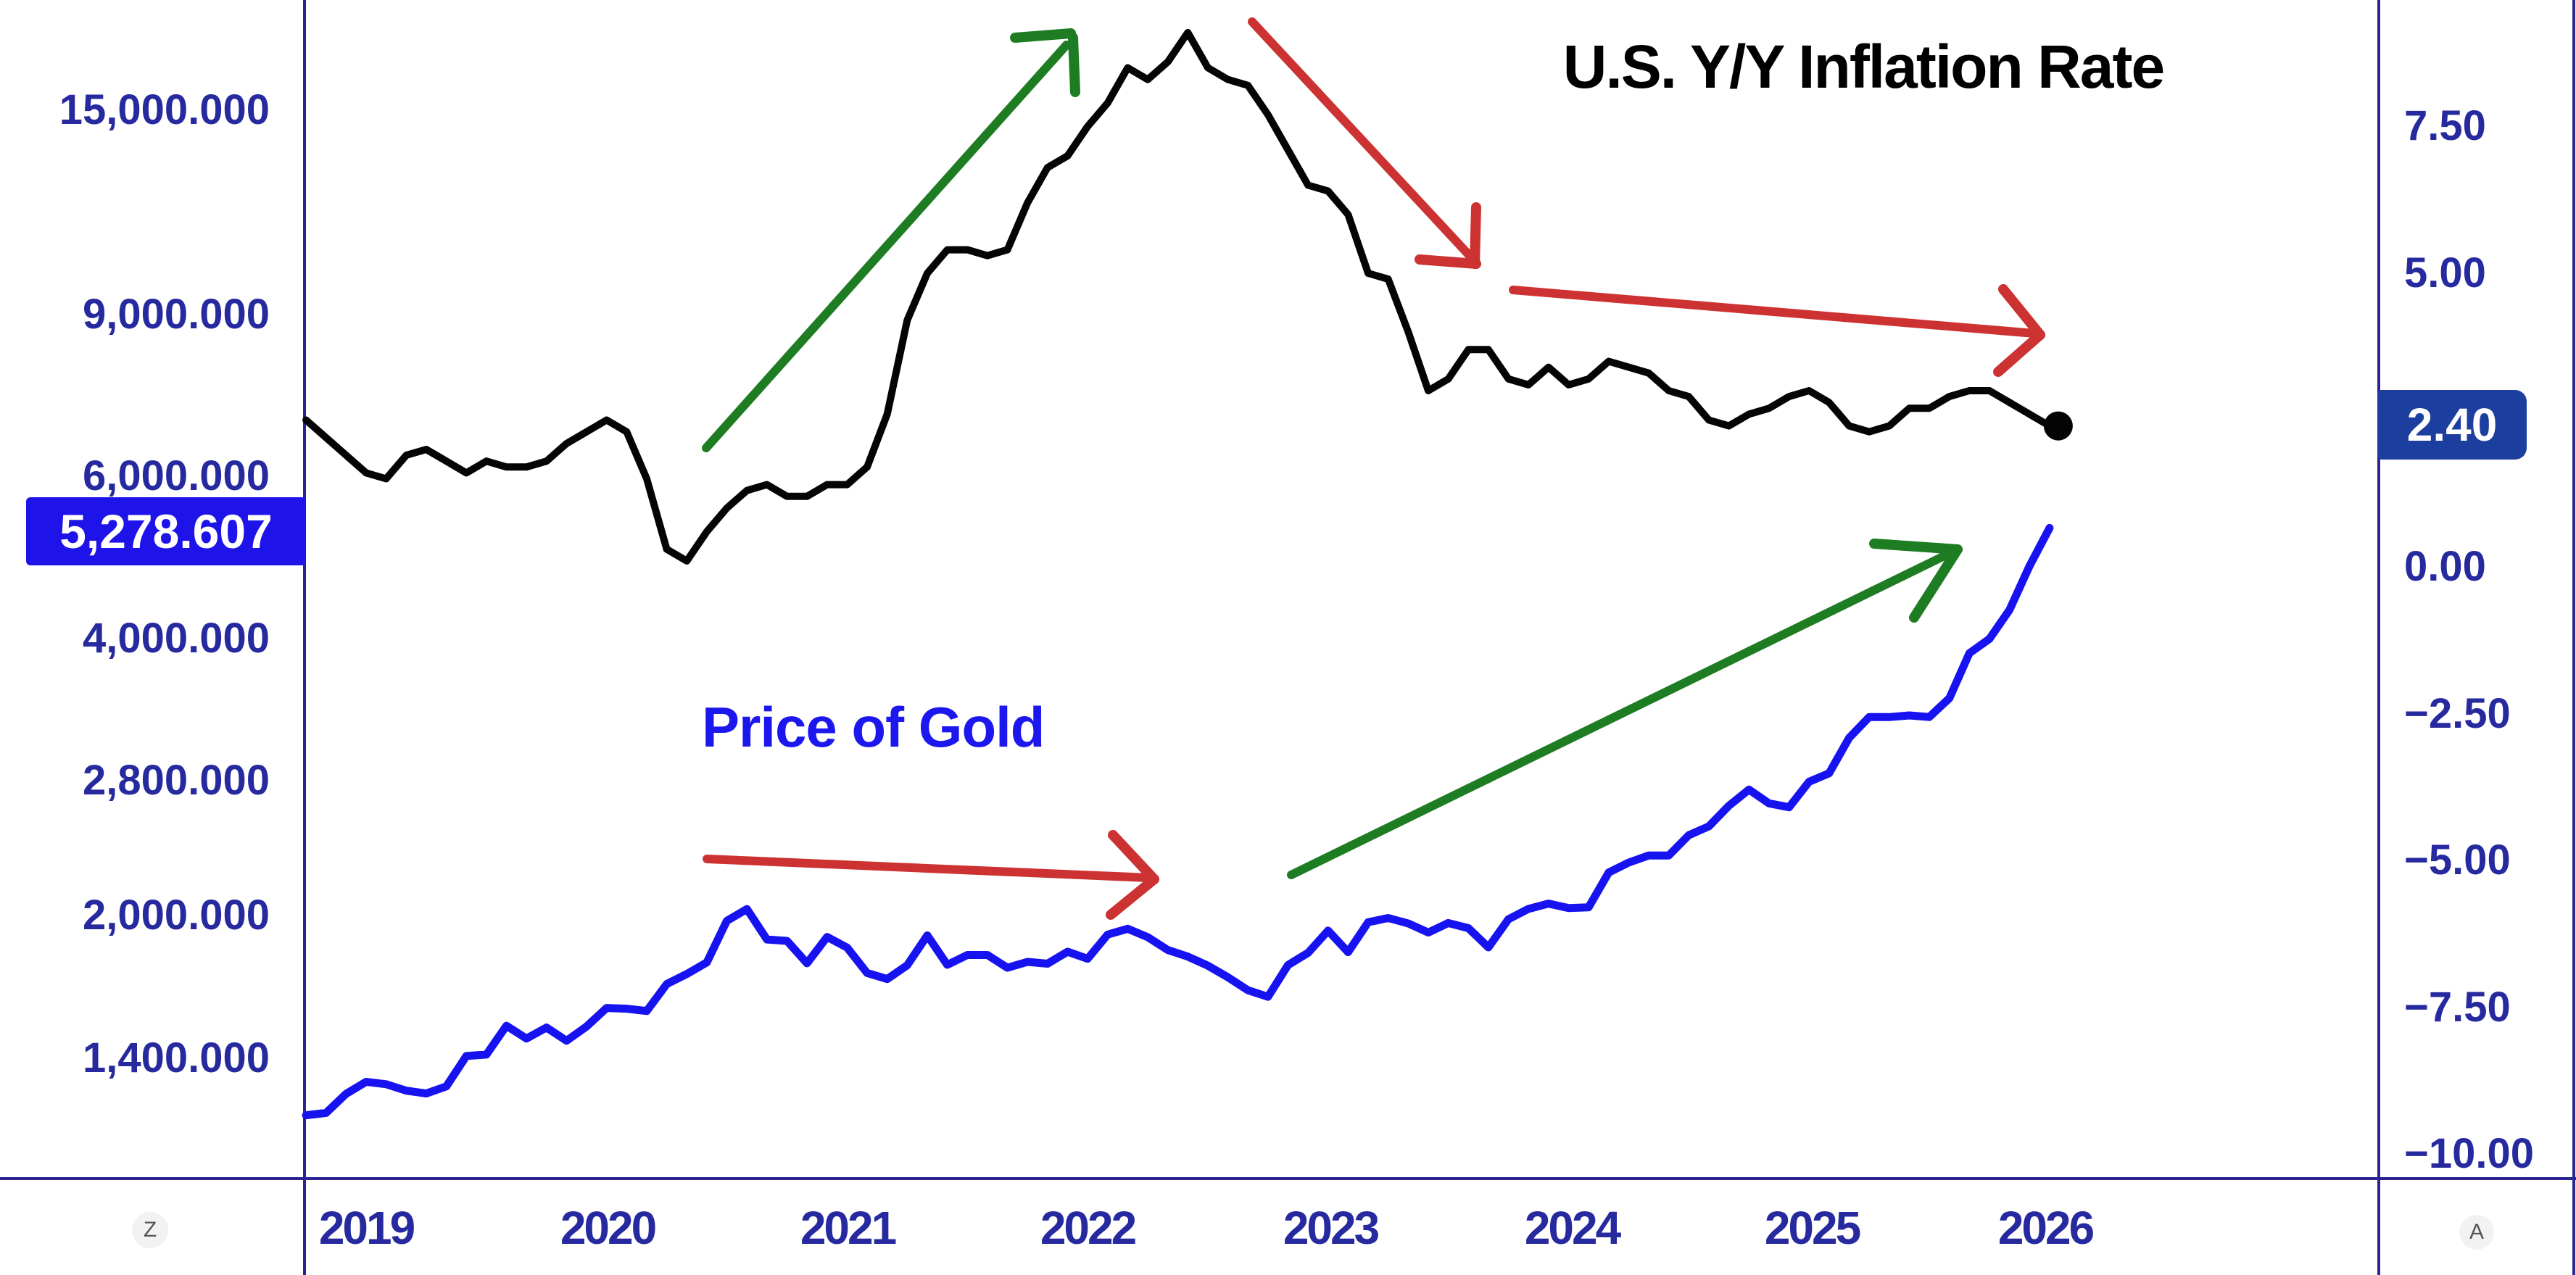 This screenshot has height=1275, width=2576. What do you see at coordinates (166, 531) in the screenshot?
I see `gold-last-price-box: 5,278.607` at bounding box center [166, 531].